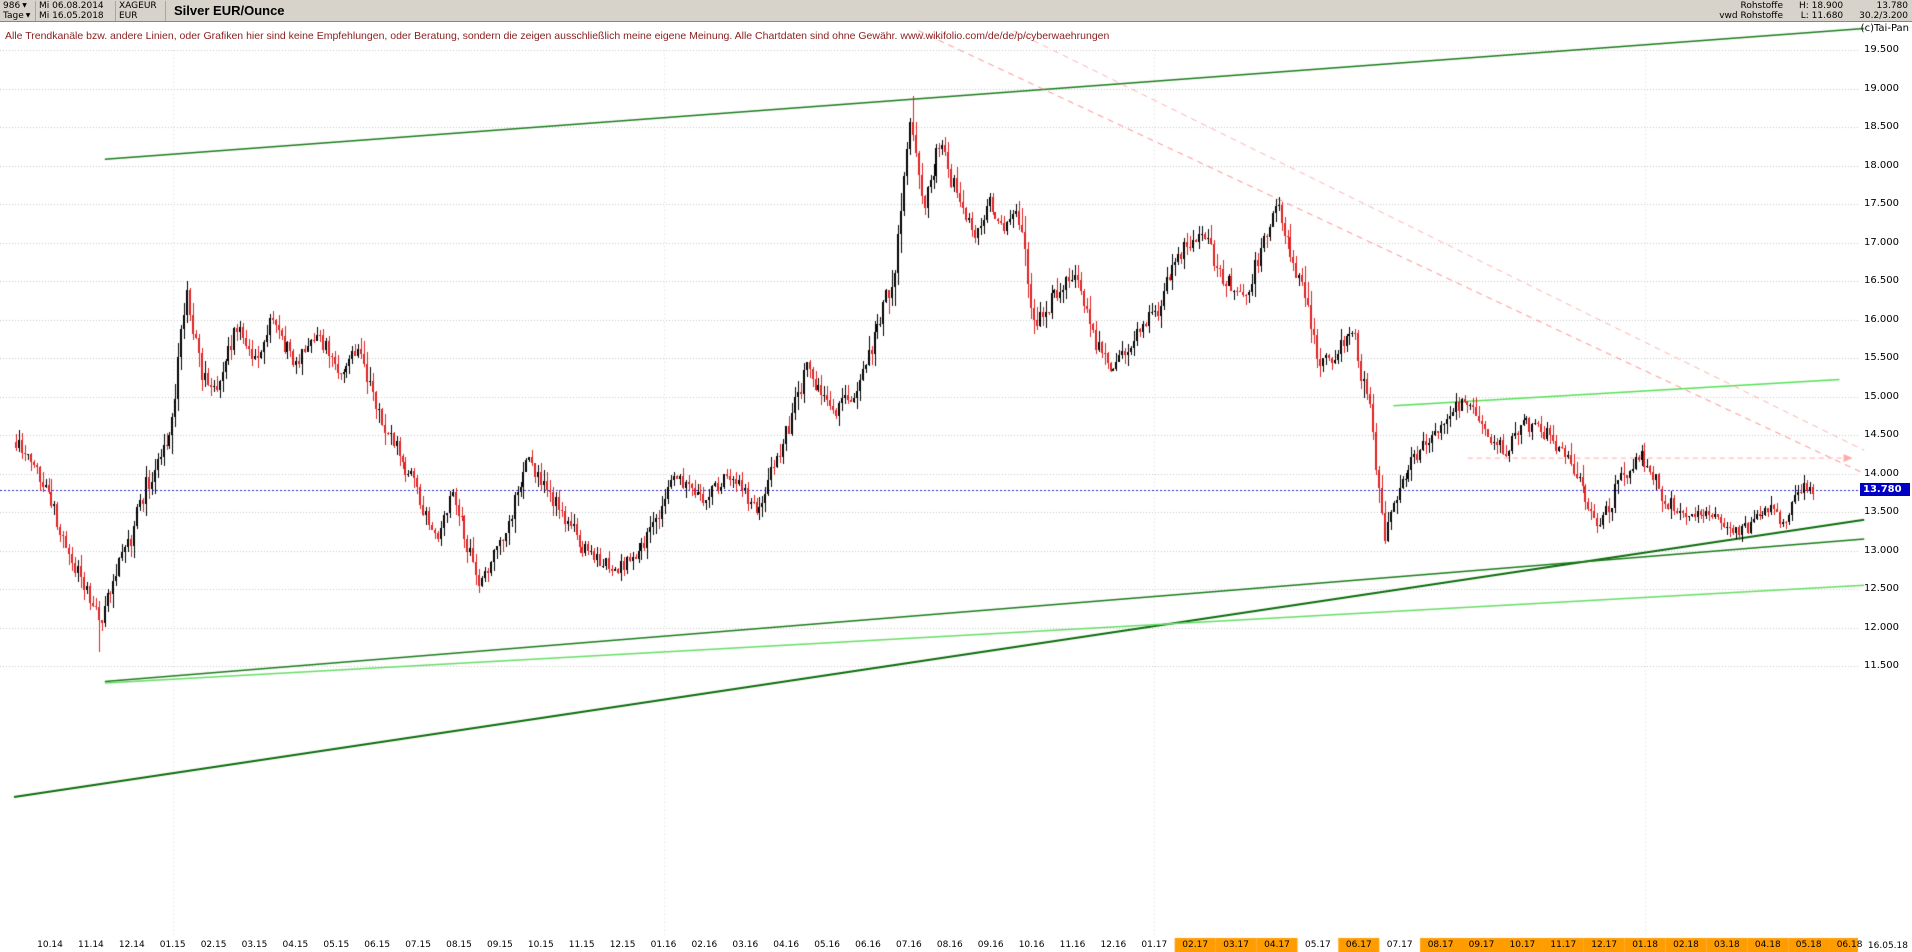 This screenshot has width=1912, height=952. Describe the element at coordinates (229, 10) in the screenshot. I see `chart-title: Silver EUR/Ounce` at that location.